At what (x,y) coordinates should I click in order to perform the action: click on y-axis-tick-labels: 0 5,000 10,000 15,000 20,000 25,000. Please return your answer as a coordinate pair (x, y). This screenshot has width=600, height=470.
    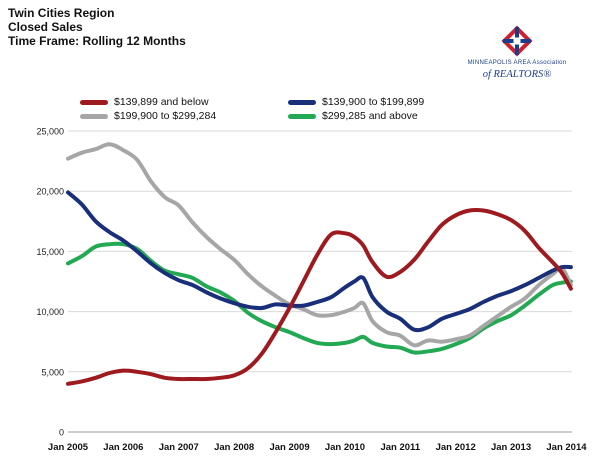
    Looking at the image, I should click on (50, 282).